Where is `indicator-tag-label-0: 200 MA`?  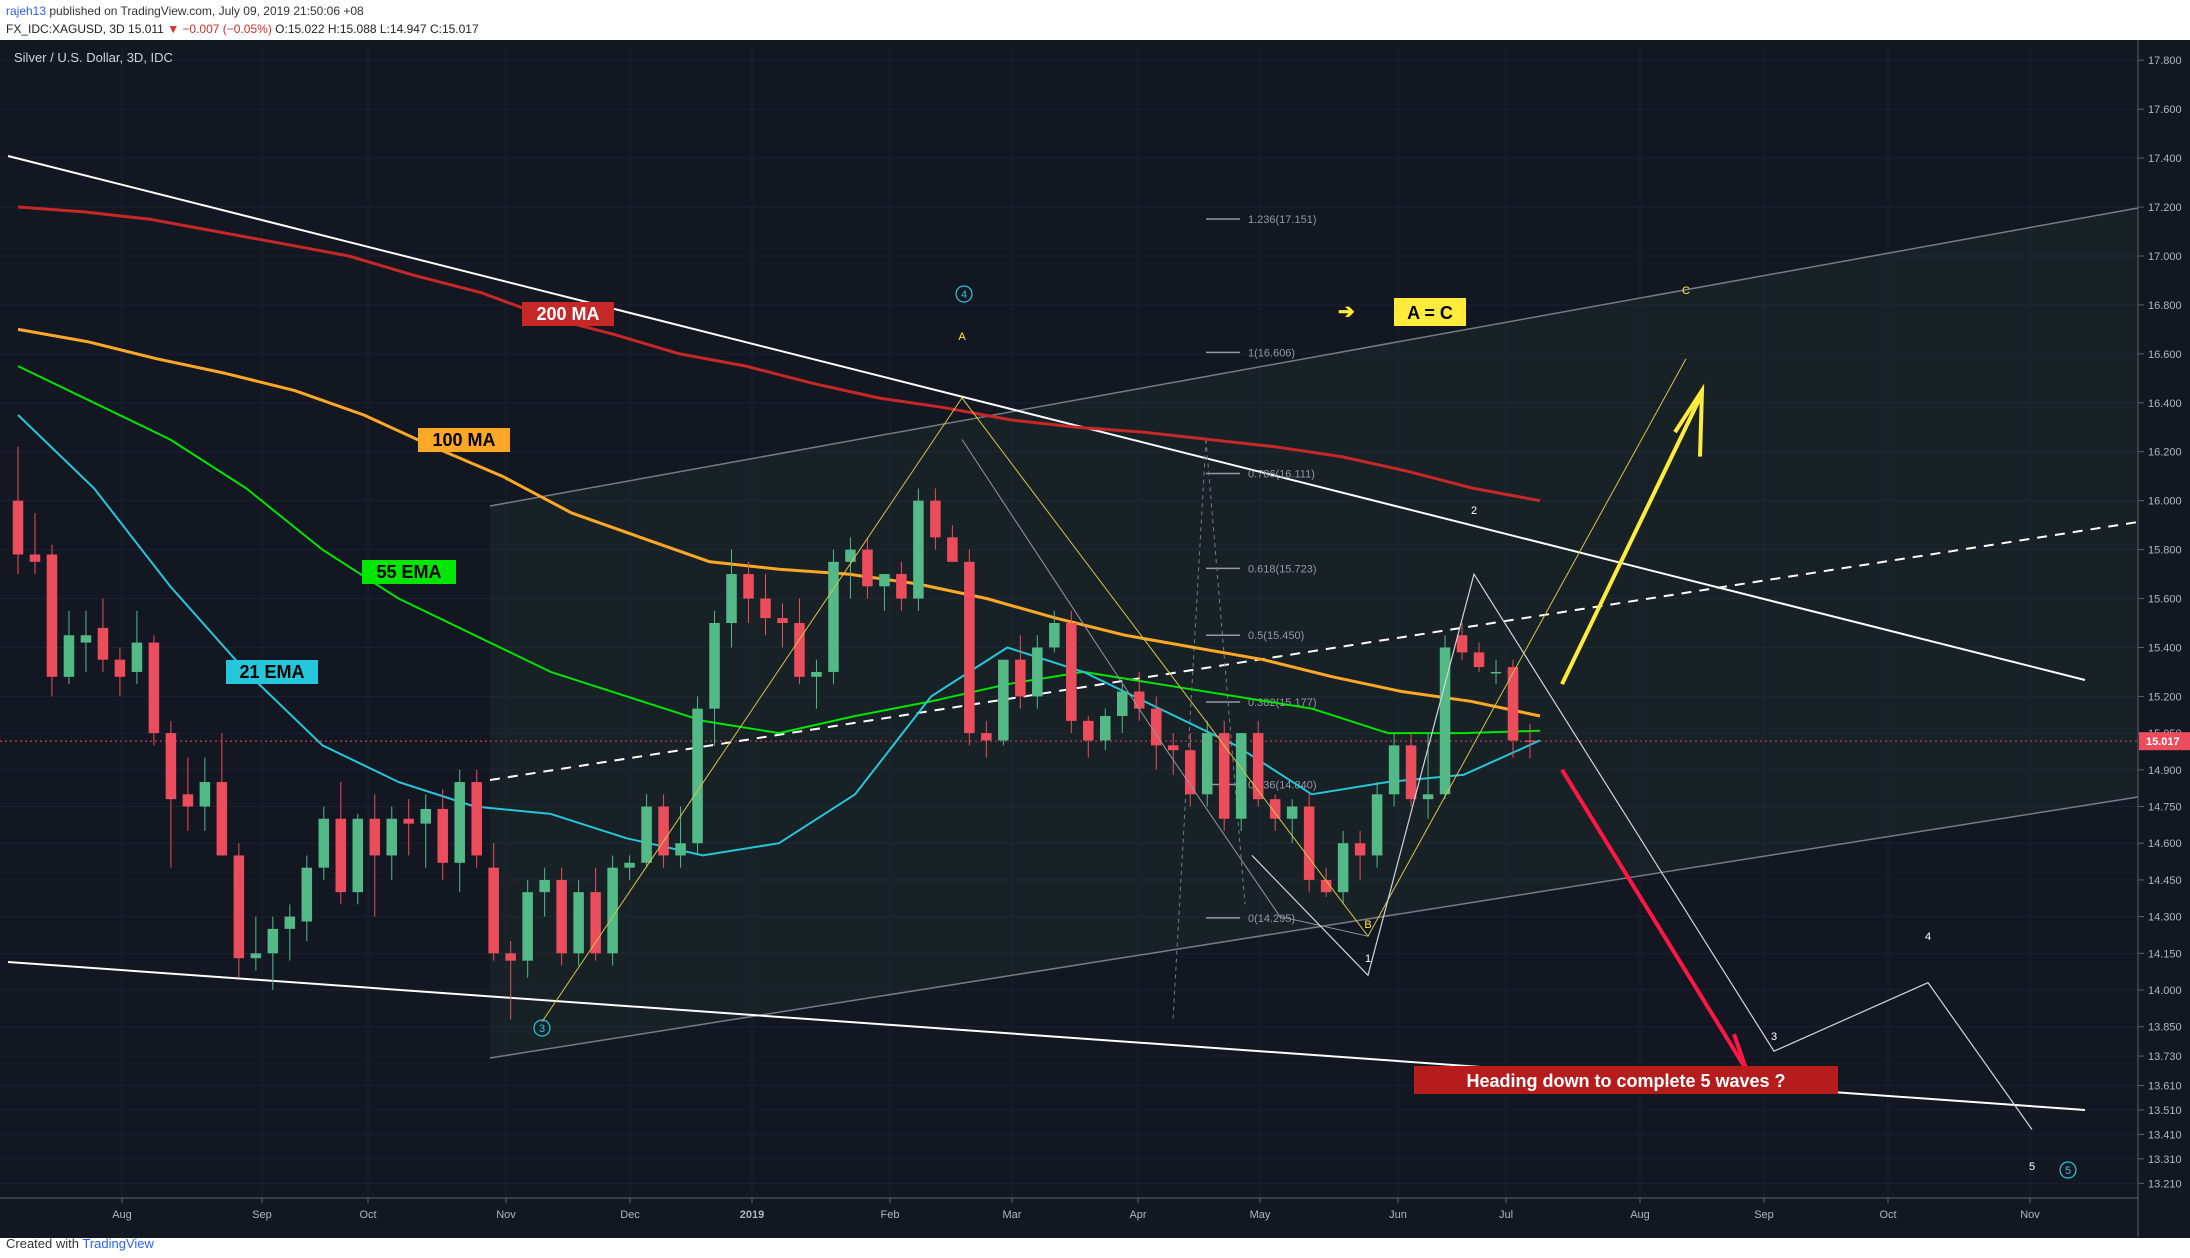
indicator-tag-label-0: 200 MA is located at coordinates (567, 314).